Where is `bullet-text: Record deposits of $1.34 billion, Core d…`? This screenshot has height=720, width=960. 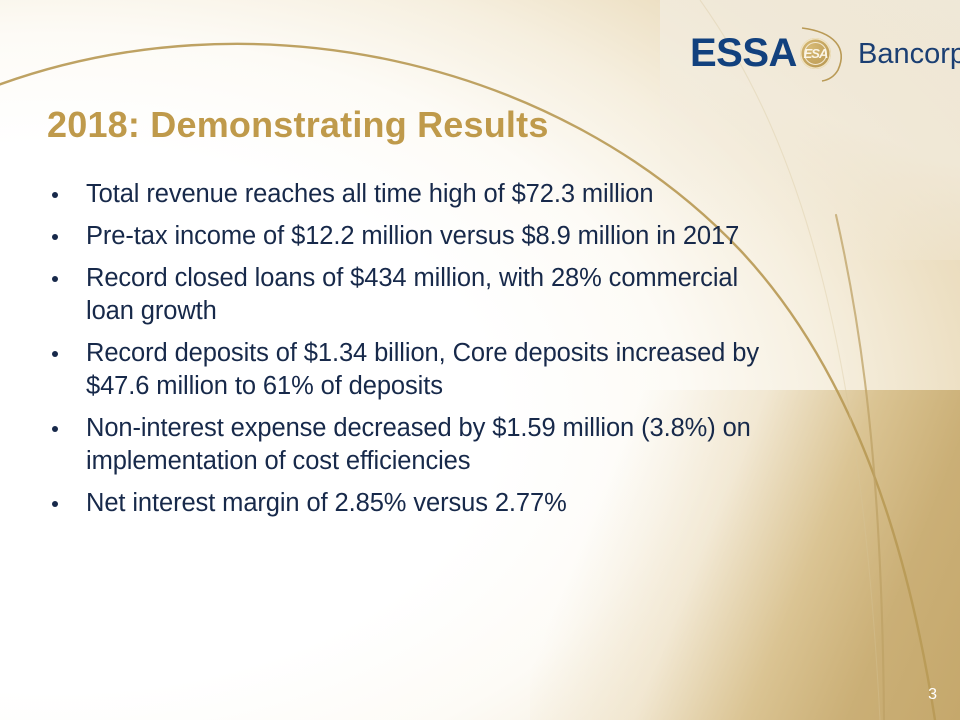 bullet-text: Record deposits of $1.34 billion, Core d… is located at coordinates (422, 369).